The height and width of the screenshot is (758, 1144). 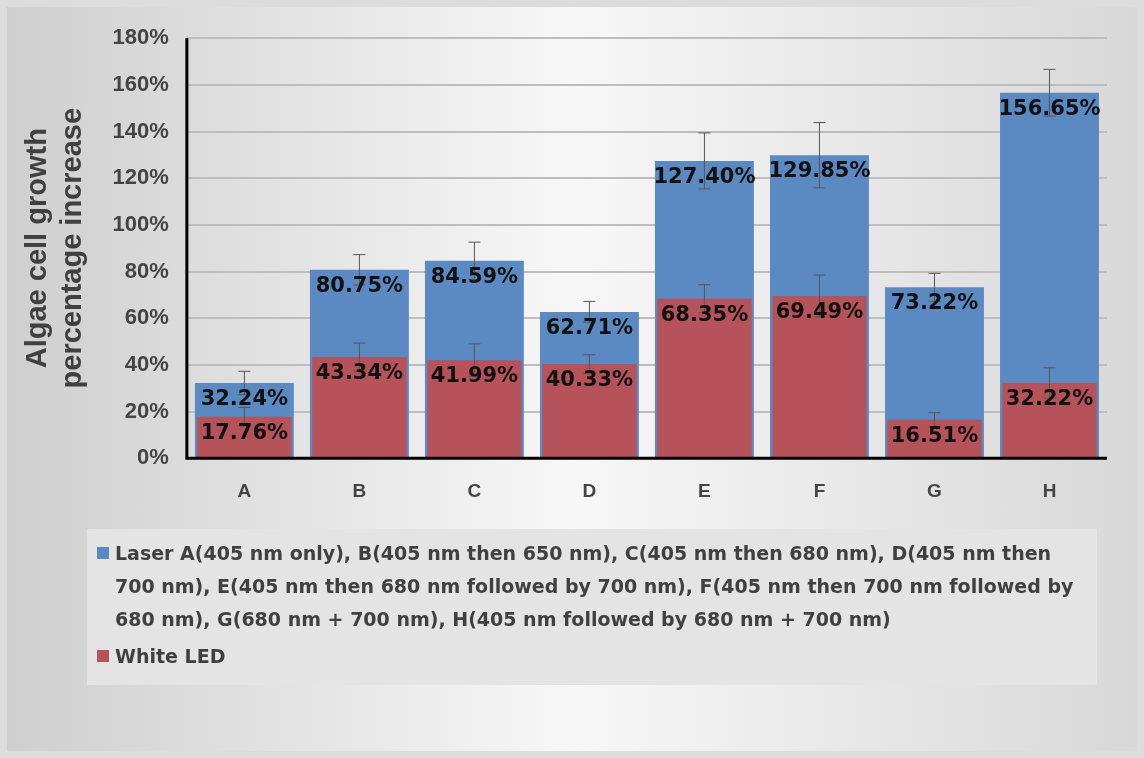 What do you see at coordinates (140, 177) in the screenshot?
I see `y-tick-label: 120%` at bounding box center [140, 177].